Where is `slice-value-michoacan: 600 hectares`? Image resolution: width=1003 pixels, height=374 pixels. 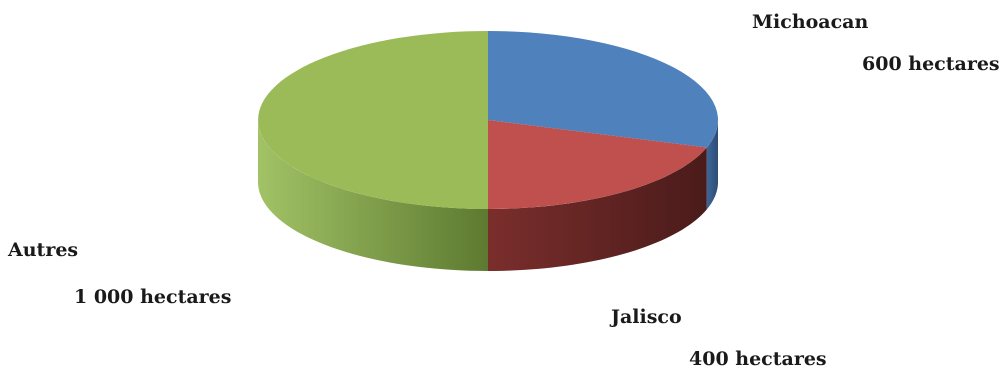 slice-value-michoacan: 600 hectares is located at coordinates (931, 64).